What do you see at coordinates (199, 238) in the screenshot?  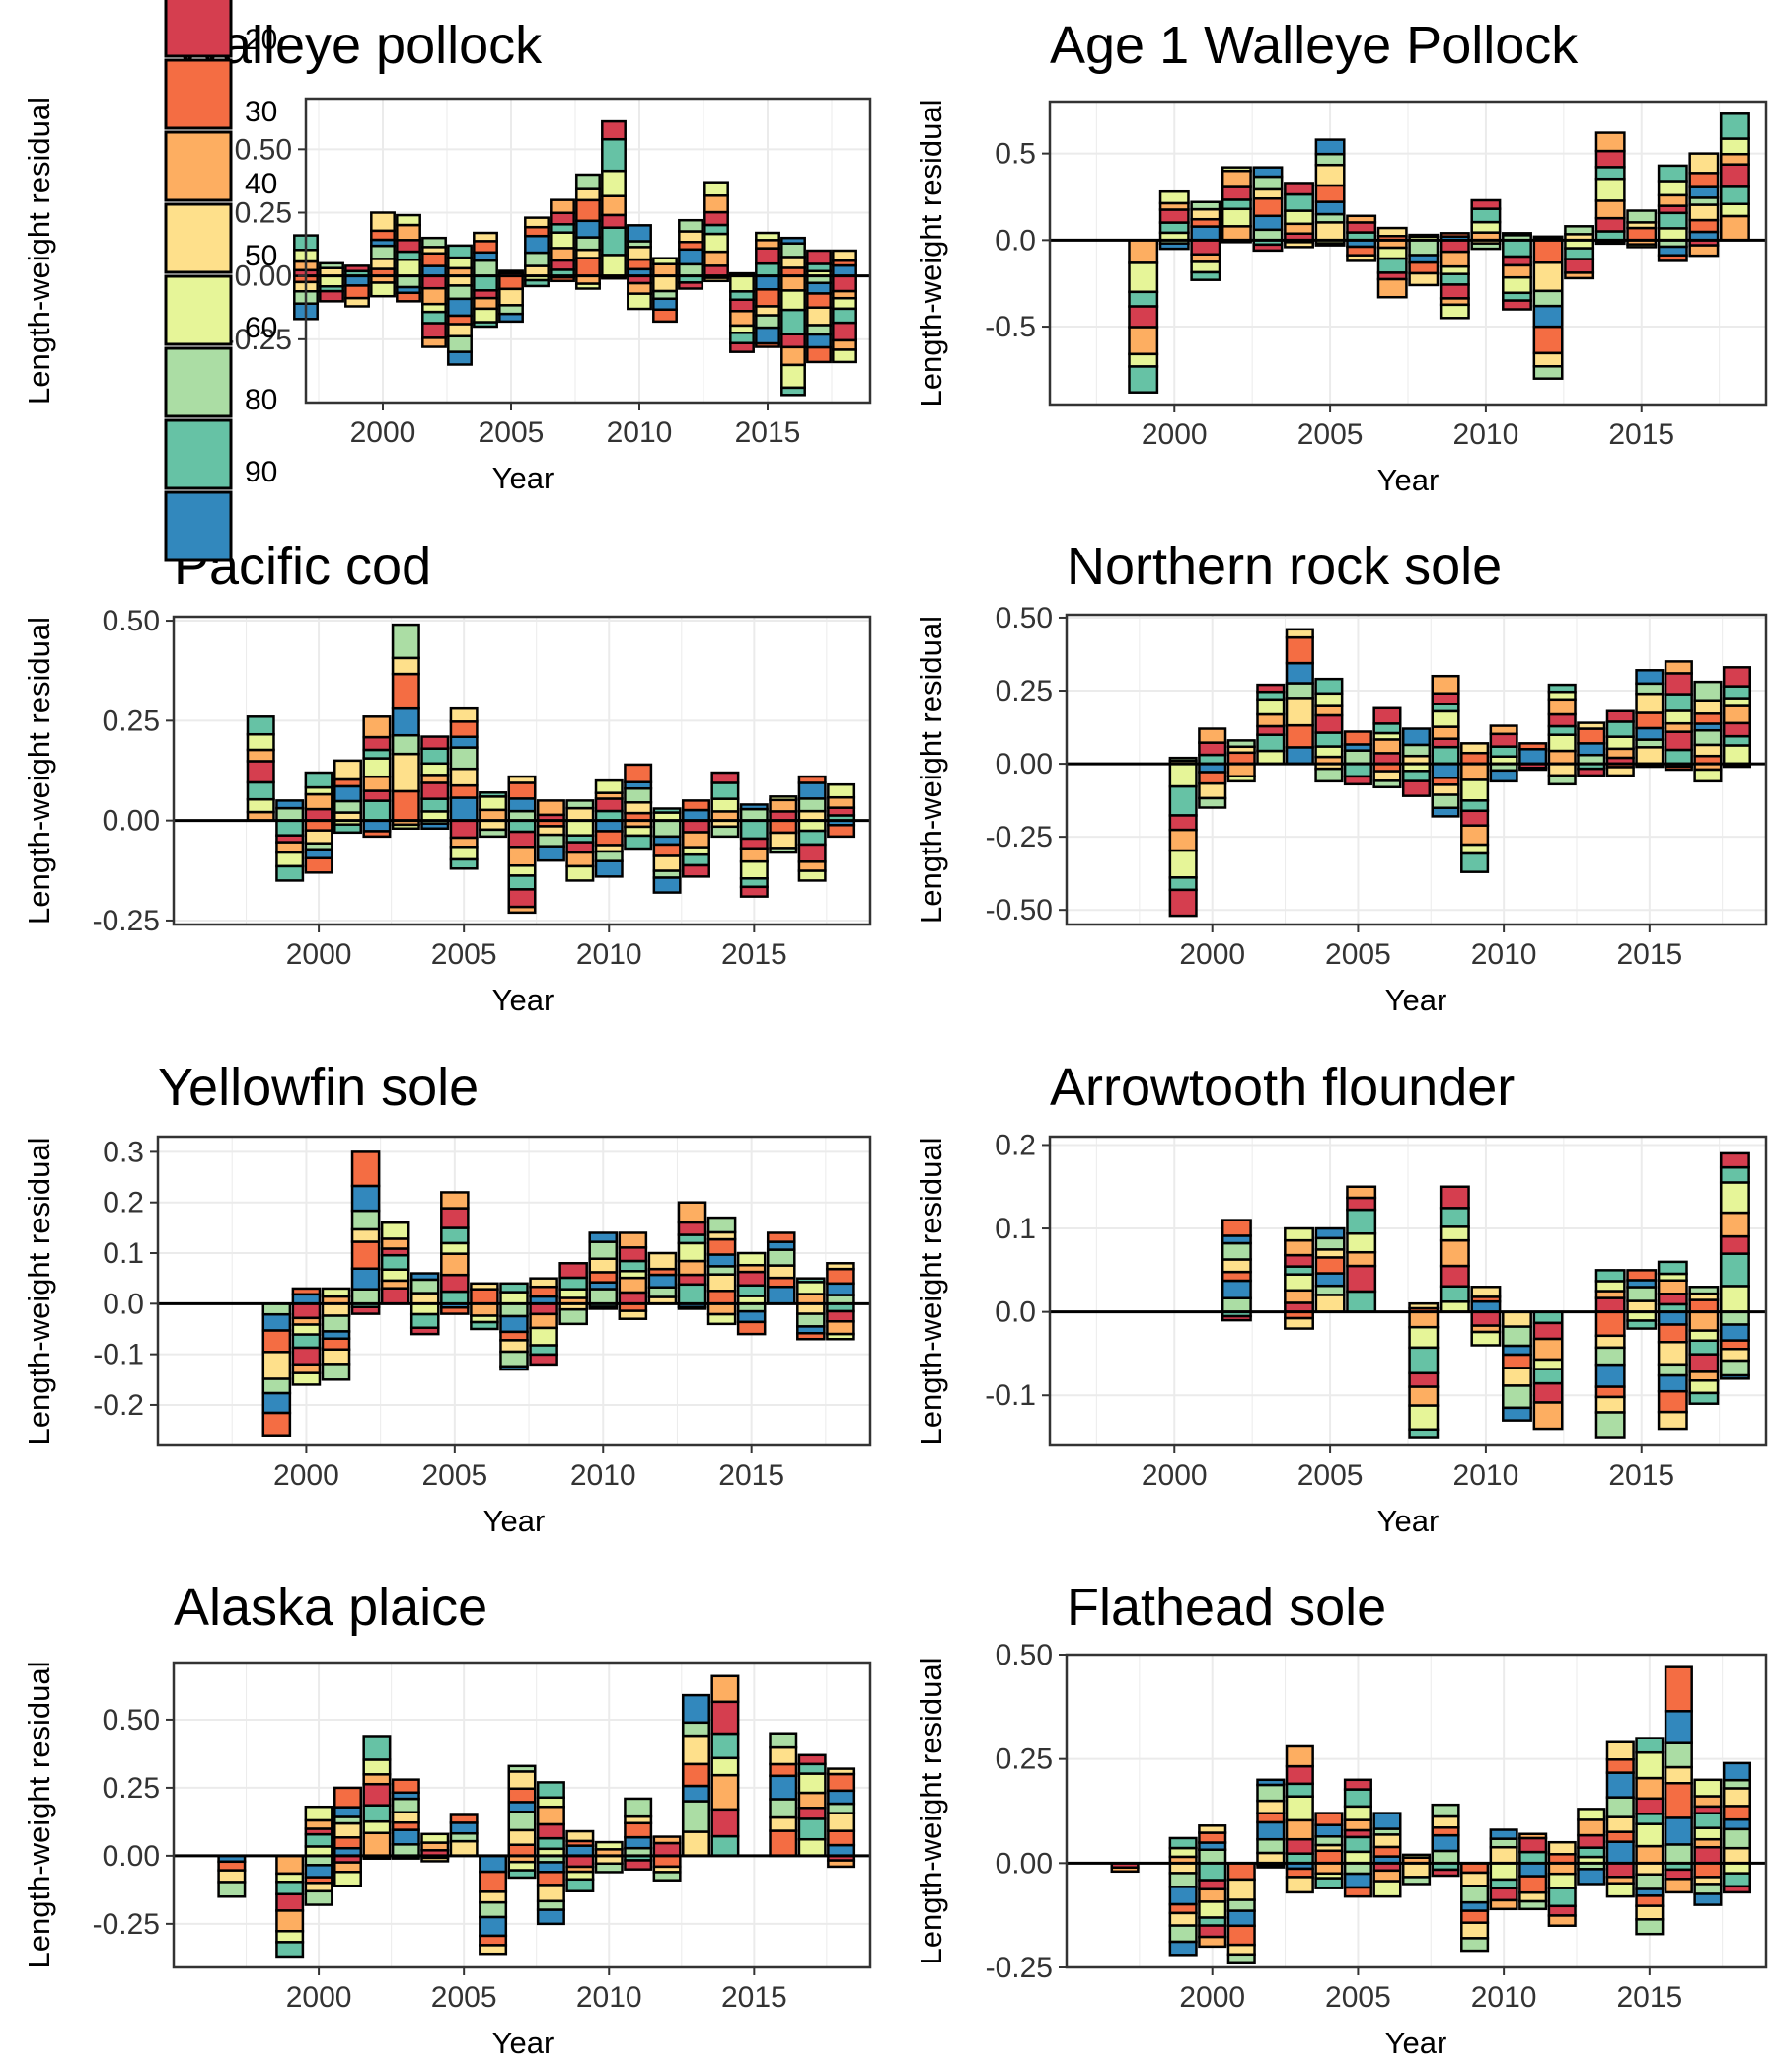 I see `legend-key` at bounding box center [199, 238].